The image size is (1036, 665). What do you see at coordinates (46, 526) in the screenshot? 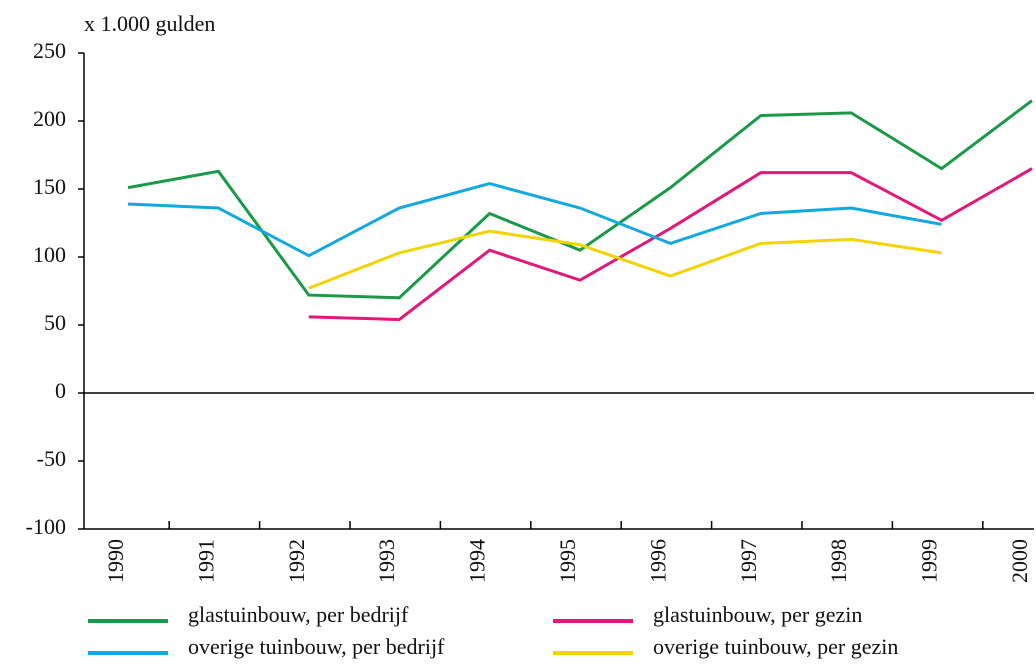
I see `y-tick-label: -100` at bounding box center [46, 526].